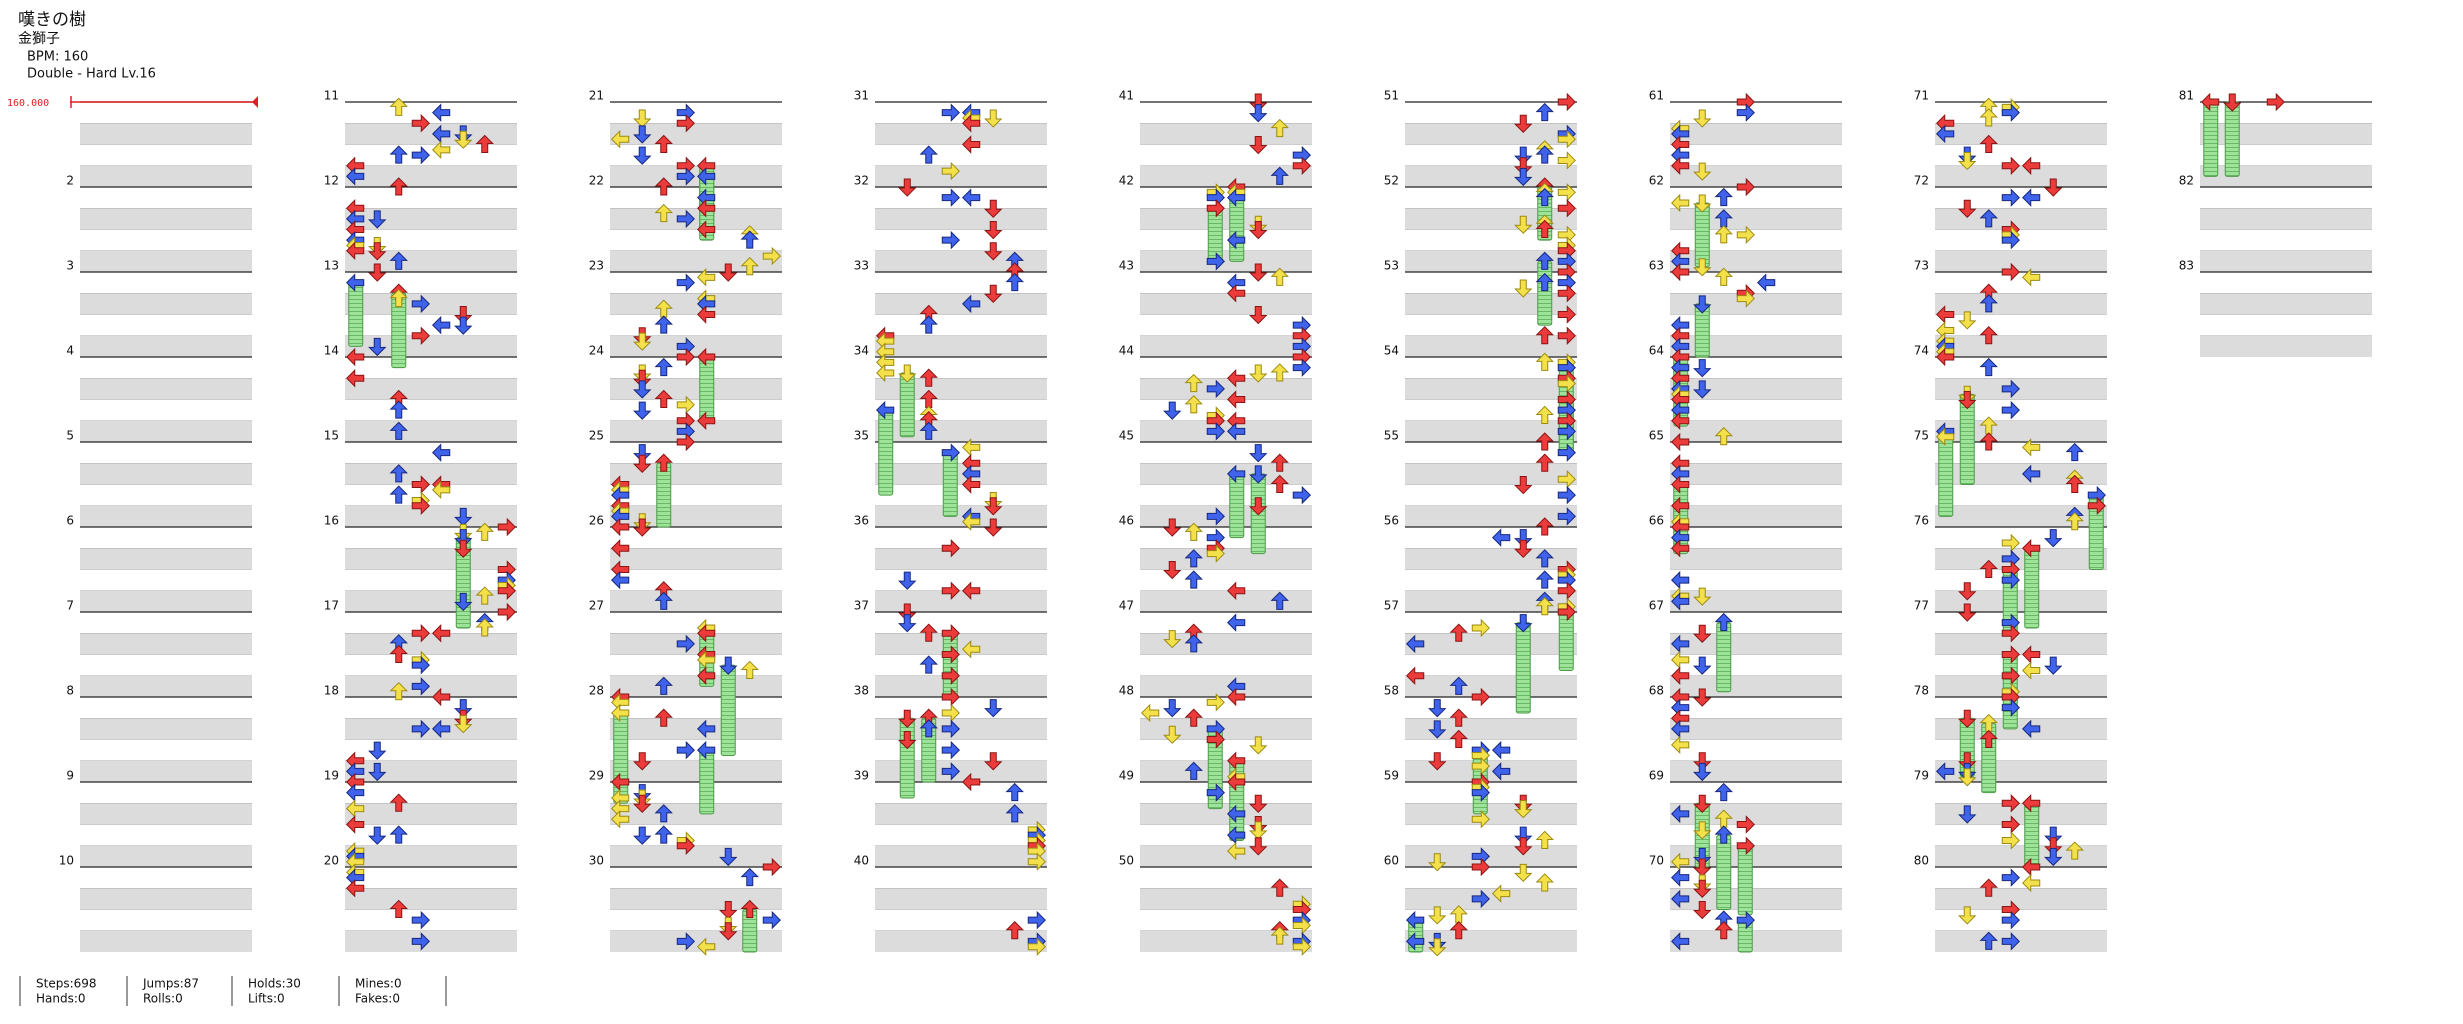  What do you see at coordinates (2186, 96) in the screenshot?
I see `measure-number: 81` at bounding box center [2186, 96].